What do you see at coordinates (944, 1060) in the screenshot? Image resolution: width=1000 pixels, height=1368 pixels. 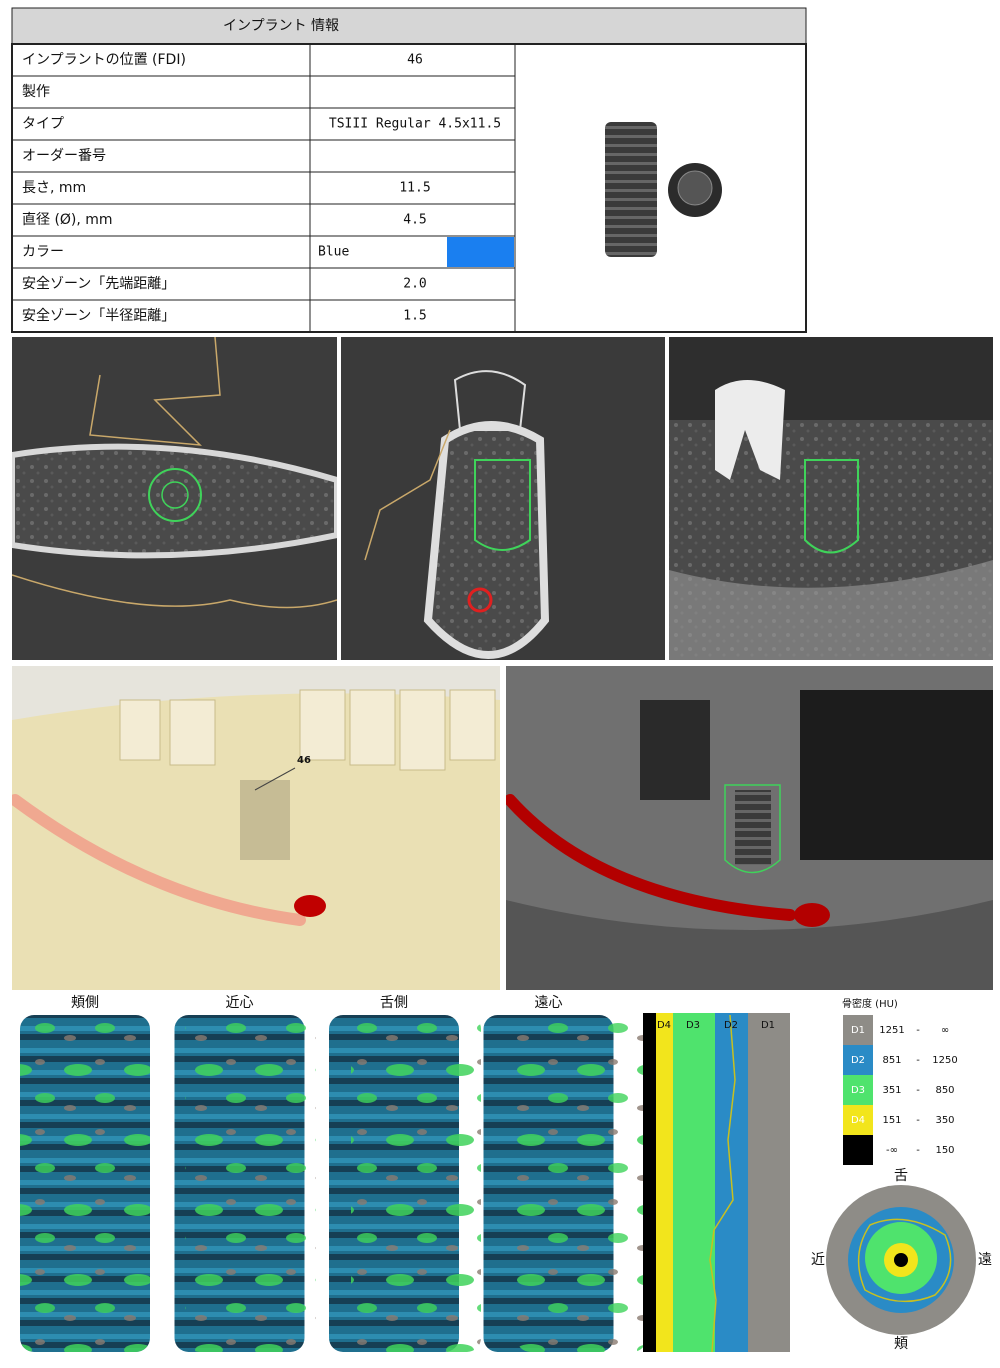 I see `legend-max: 1250` at bounding box center [944, 1060].